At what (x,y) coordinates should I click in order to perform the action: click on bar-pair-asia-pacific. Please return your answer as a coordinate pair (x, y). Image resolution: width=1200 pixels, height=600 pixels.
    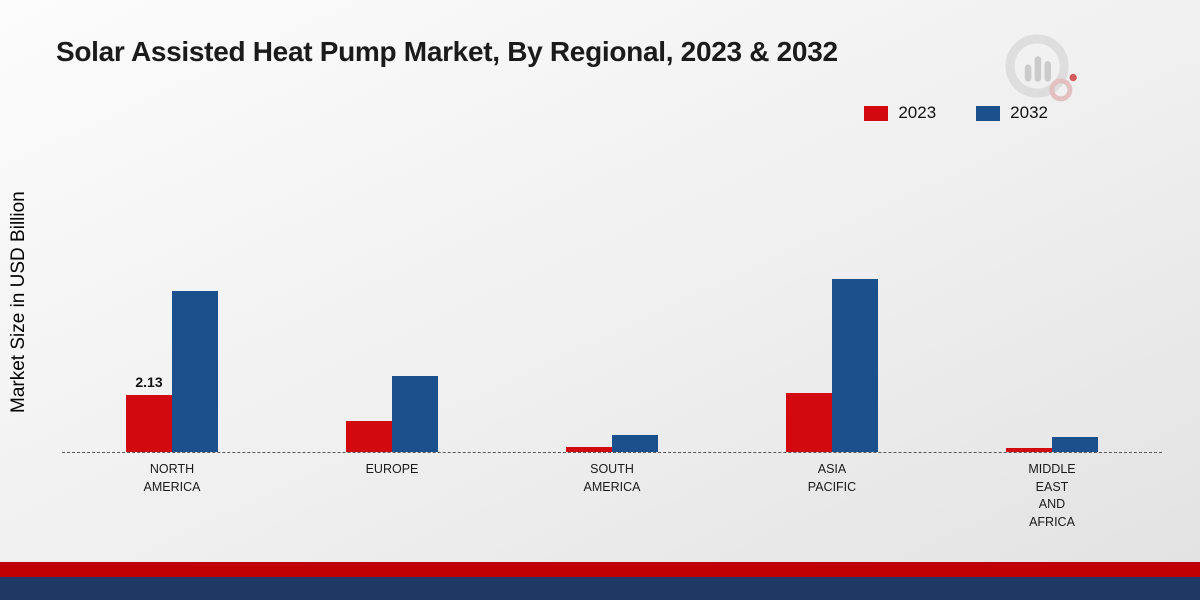
    Looking at the image, I should click on (832, 365).